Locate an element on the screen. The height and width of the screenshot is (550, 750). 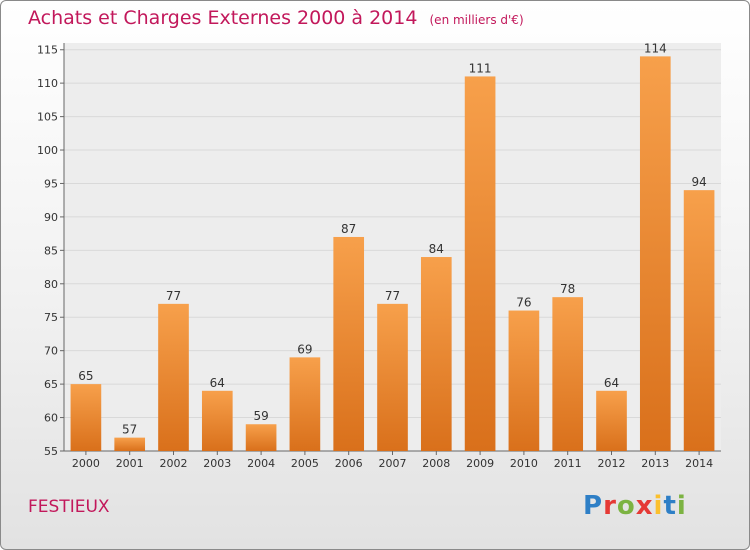
x-tick-label: 2006 is located at coordinates (349, 463).